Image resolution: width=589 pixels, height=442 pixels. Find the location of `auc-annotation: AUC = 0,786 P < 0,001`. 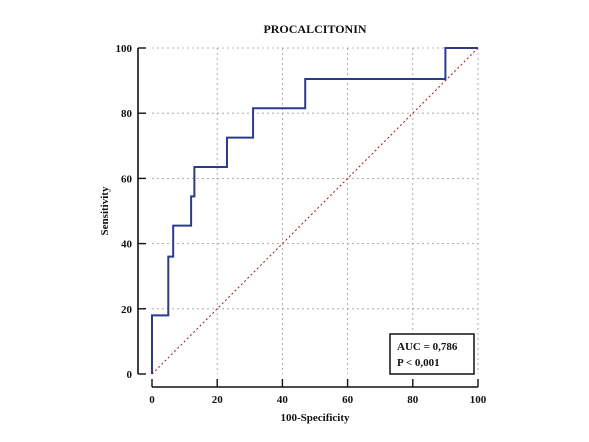

auc-annotation: AUC = 0,786 P < 0,001 is located at coordinates (432, 354).